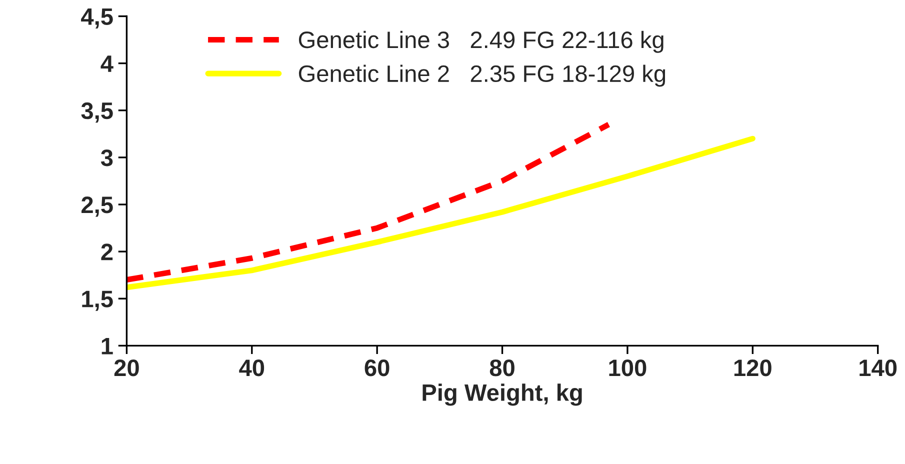 The image size is (905, 464). Describe the element at coordinates (502, 395) in the screenshot. I see `x-axis-title: Pig Weight, kg` at that location.